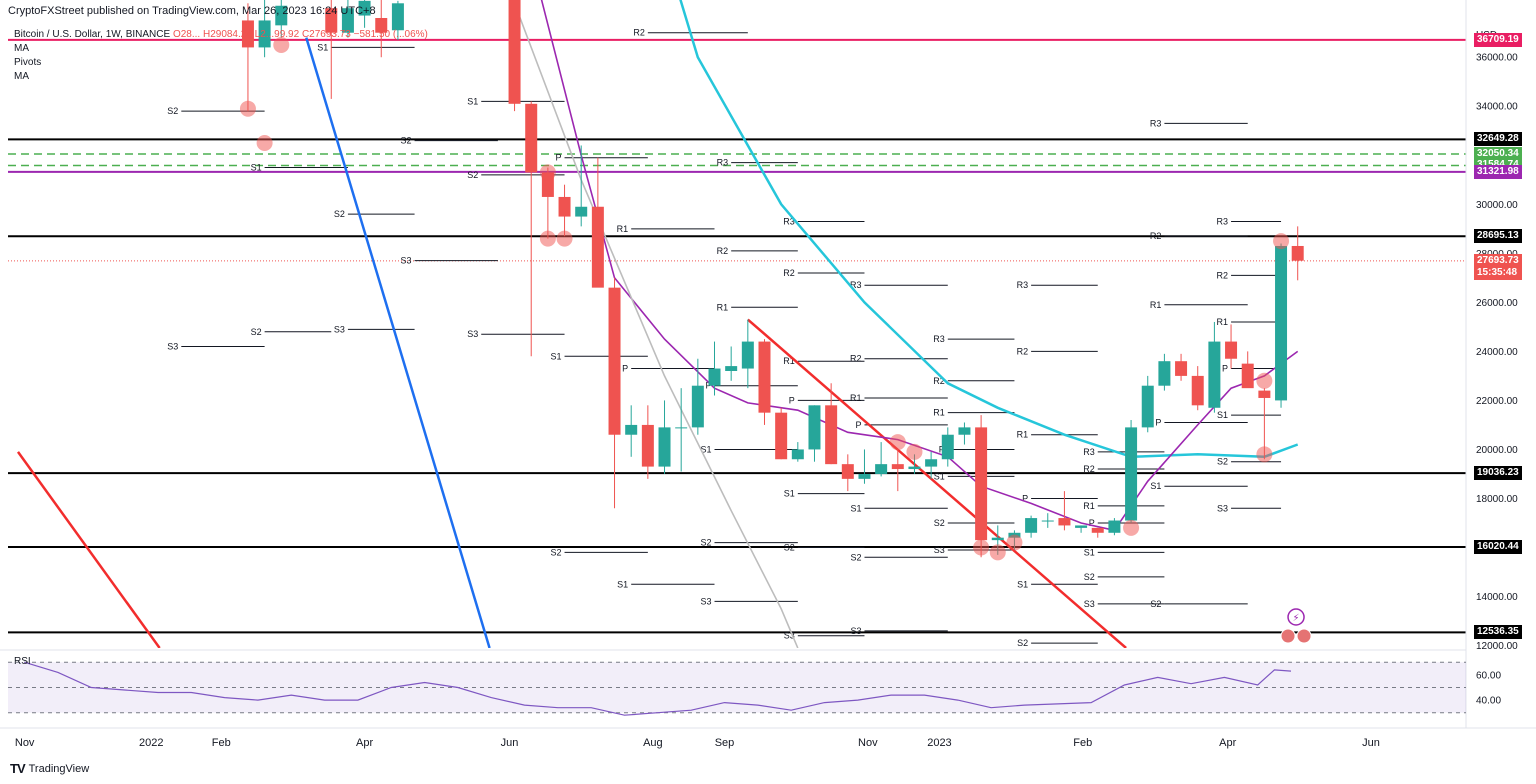 This screenshot has height=784, width=1536. I want to click on y-tick-label: 14000.00, so click(1497, 597).